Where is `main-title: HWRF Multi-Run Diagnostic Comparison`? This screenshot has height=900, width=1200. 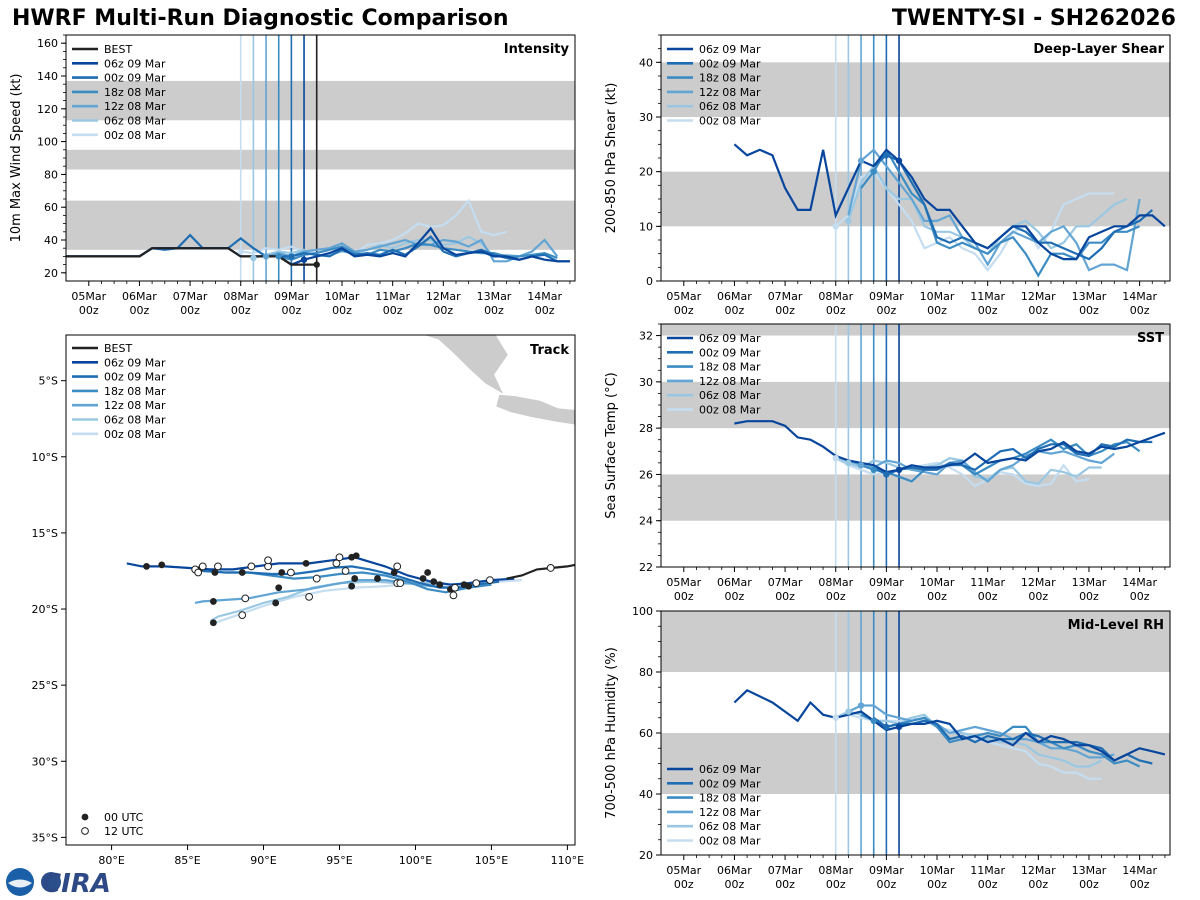
main-title: HWRF Multi-Run Diagnostic Comparison is located at coordinates (260, 18).